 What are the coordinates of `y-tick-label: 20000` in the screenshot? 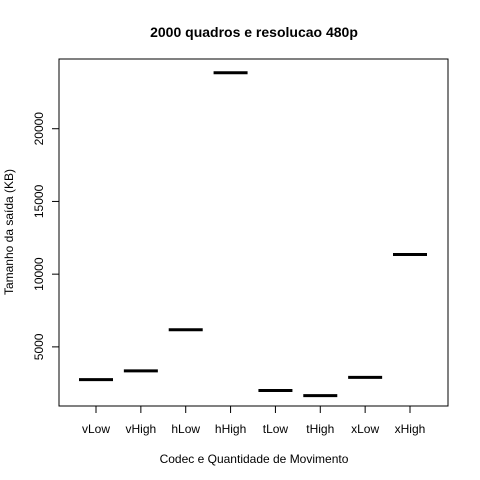 It's located at (39, 129).